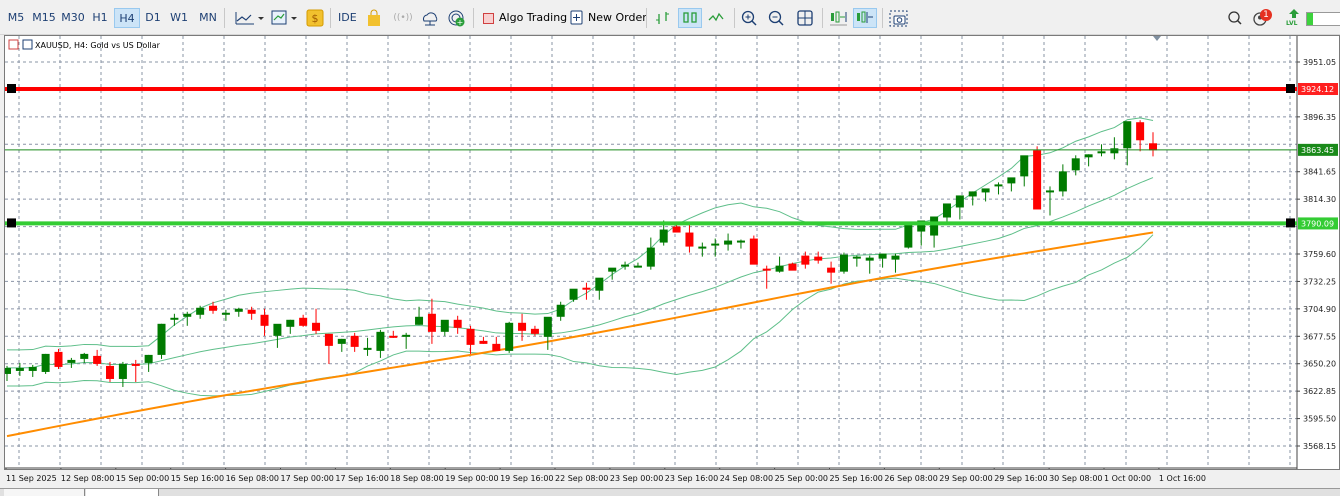  I want to click on timeframe-h4: H4, so click(127, 18).